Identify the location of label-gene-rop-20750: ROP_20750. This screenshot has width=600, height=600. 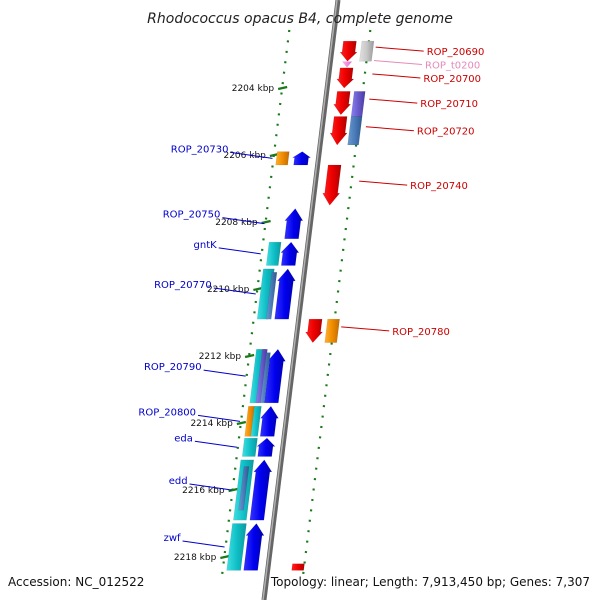
(214, 217).